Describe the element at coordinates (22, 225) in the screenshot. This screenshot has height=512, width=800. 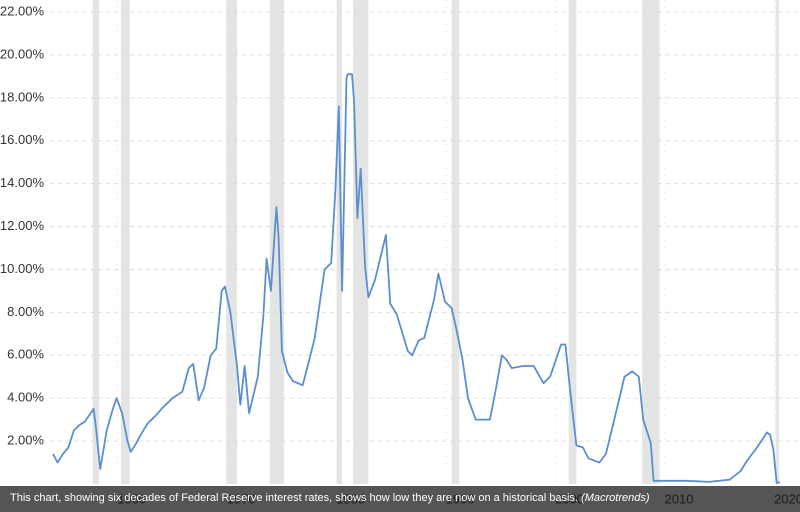
I see `y-tick-label: 12.00%` at that location.